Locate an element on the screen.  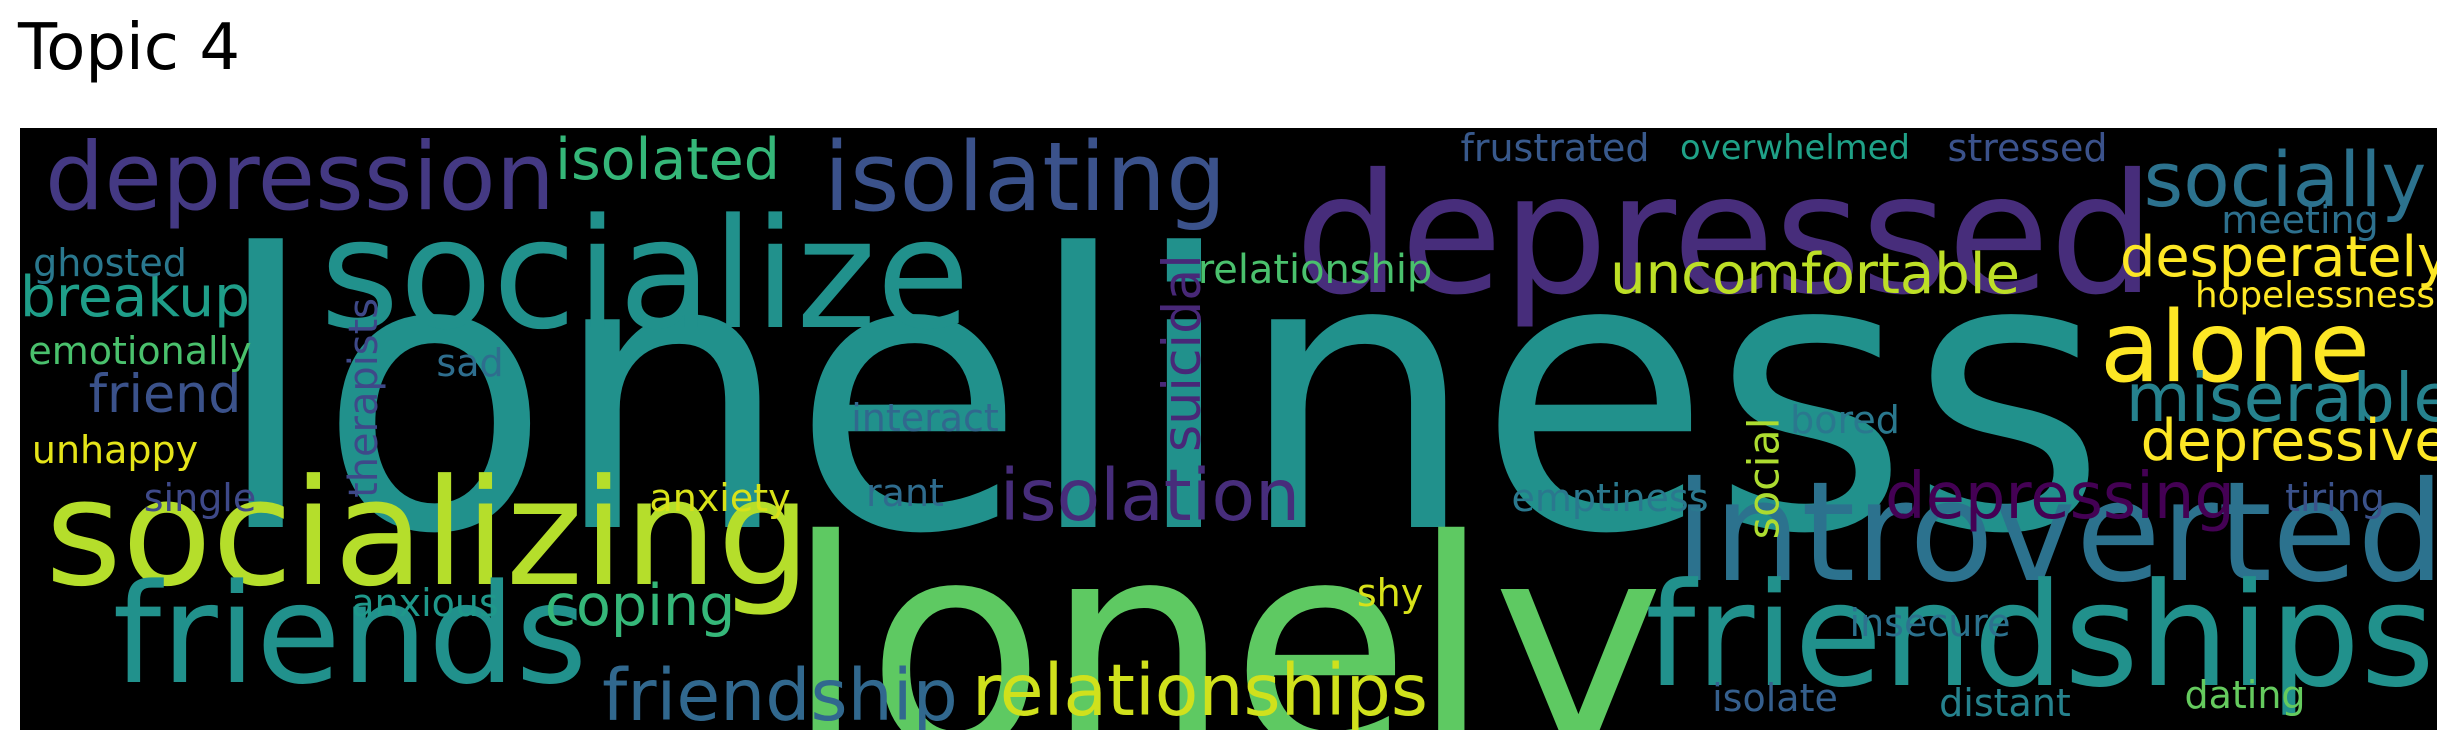
cloud-word-tiring: tiring is located at coordinates (2335, 498).